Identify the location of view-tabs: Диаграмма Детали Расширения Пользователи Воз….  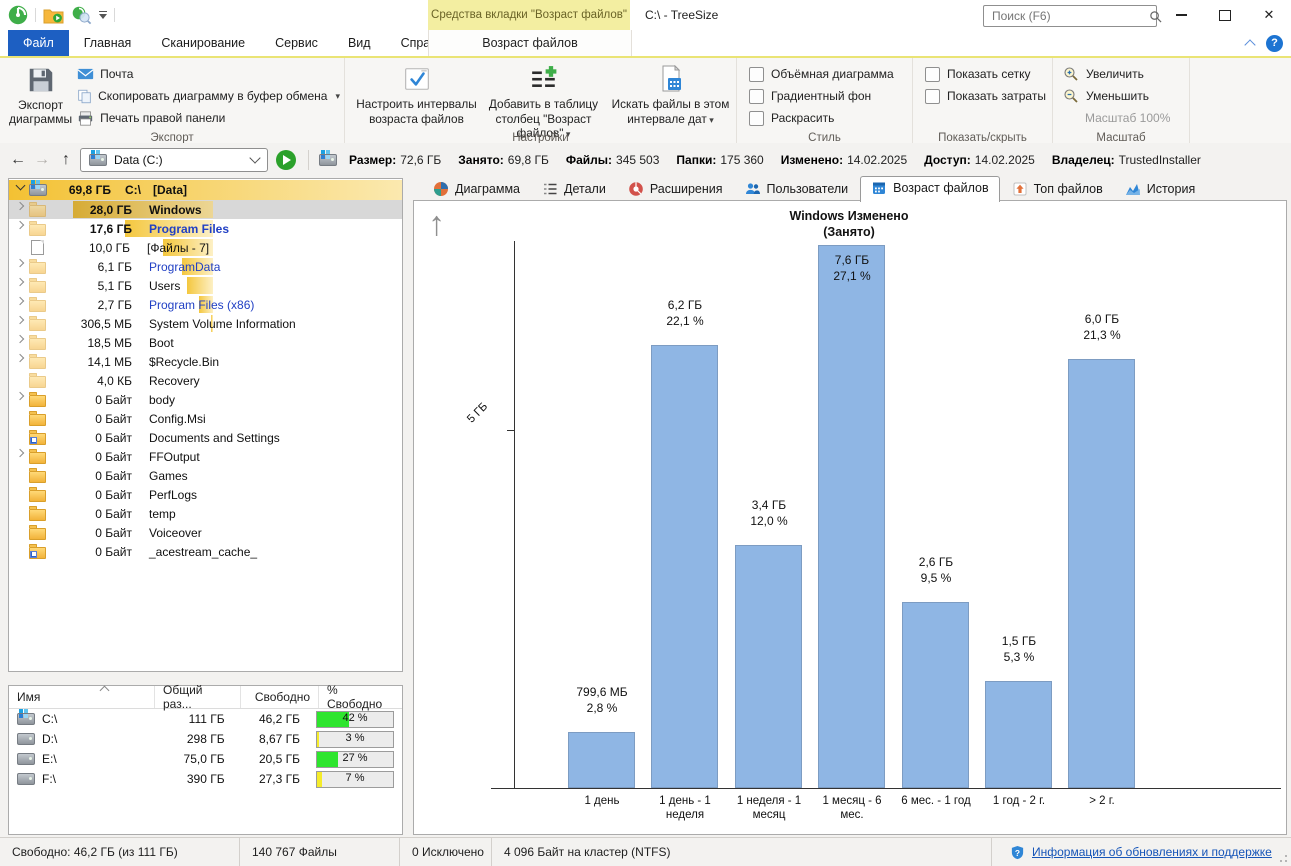
(850, 189).